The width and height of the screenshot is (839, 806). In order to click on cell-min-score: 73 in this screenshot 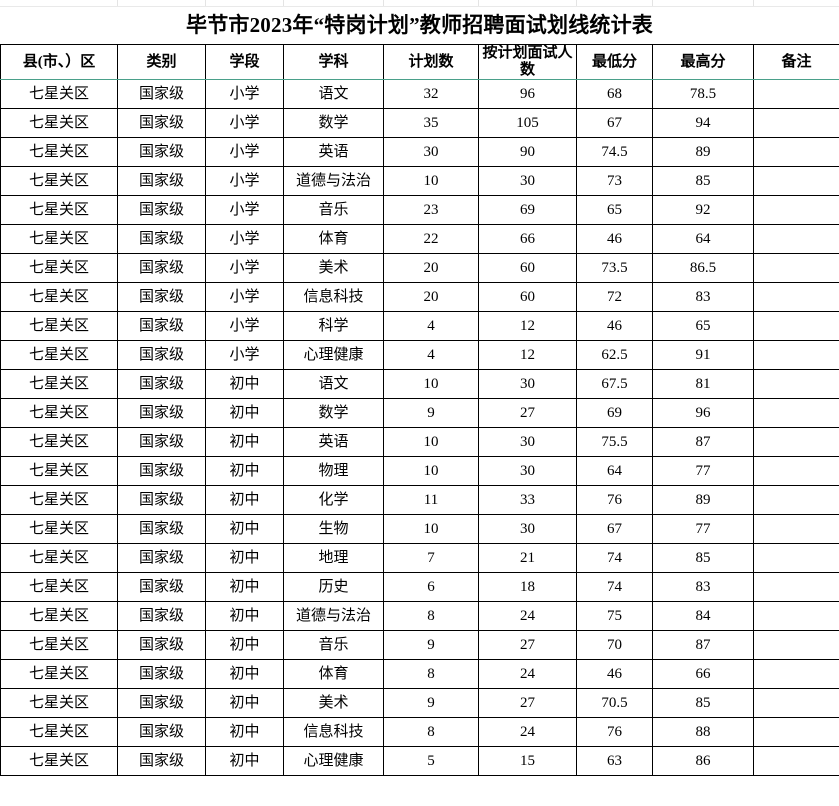, I will do `click(614, 181)`.